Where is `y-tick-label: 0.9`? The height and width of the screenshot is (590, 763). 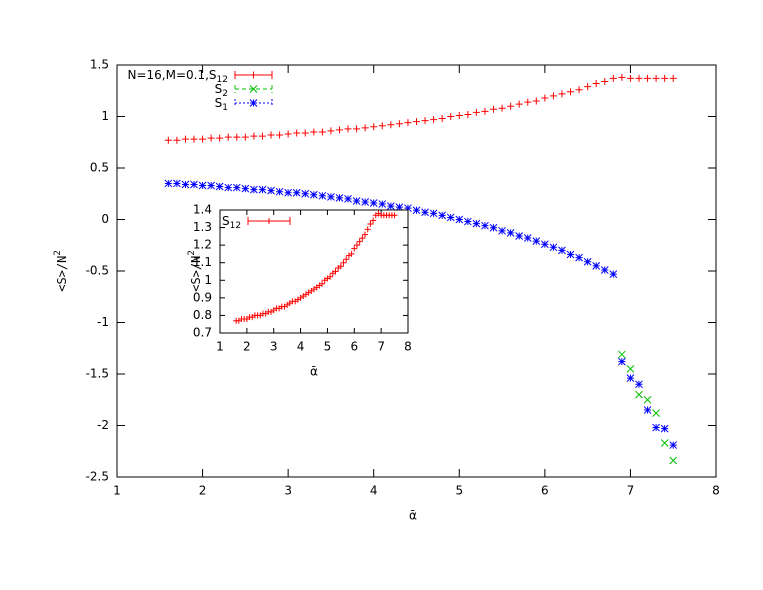 y-tick-label: 0.9 is located at coordinates (202, 297).